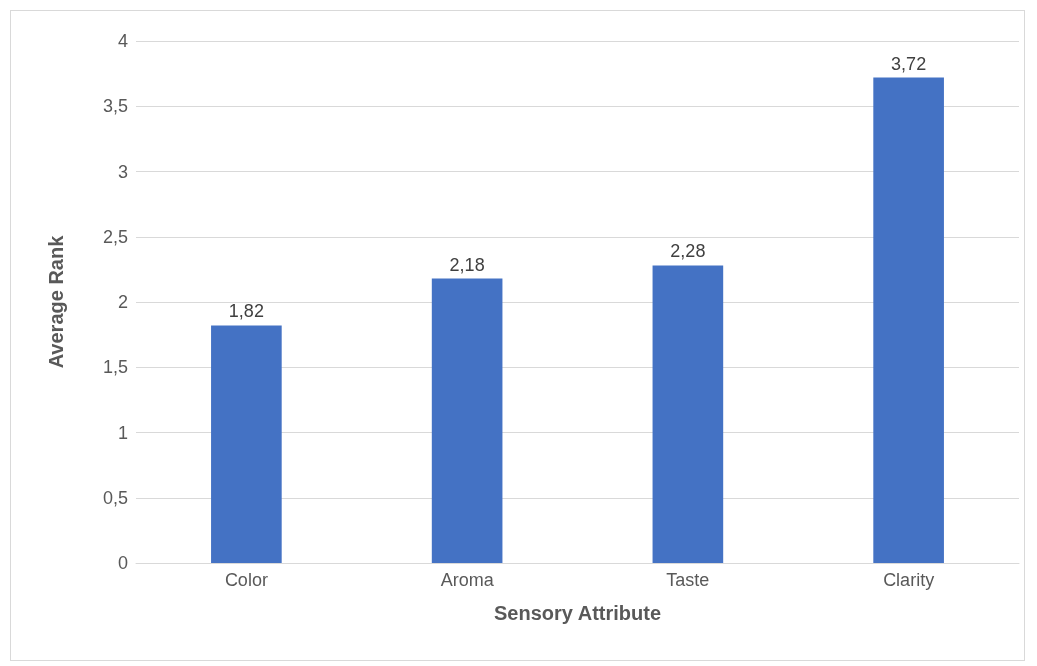 Image resolution: width=1037 pixels, height=666 pixels. Describe the element at coordinates (56, 301) in the screenshot. I see `y-axis-title: Average Rank` at that location.